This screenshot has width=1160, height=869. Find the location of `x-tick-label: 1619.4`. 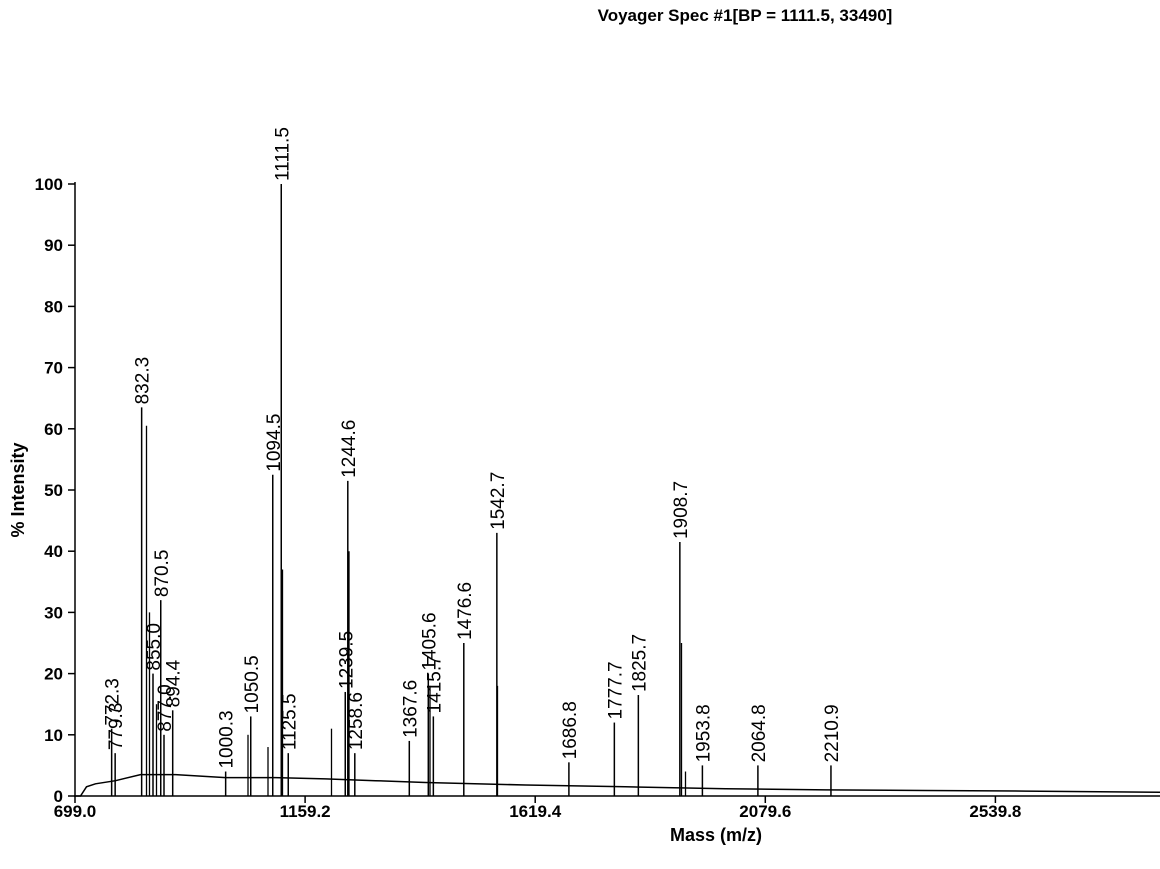

x-tick-label: 1619.4 is located at coordinates (535, 811).